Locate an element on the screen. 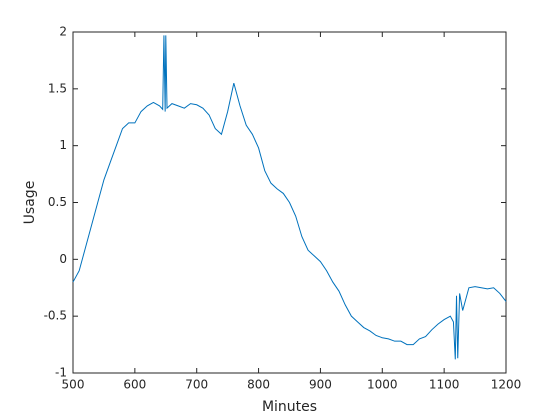 The width and height of the screenshot is (560, 420). x-tick-label: 1100 is located at coordinates (444, 385).